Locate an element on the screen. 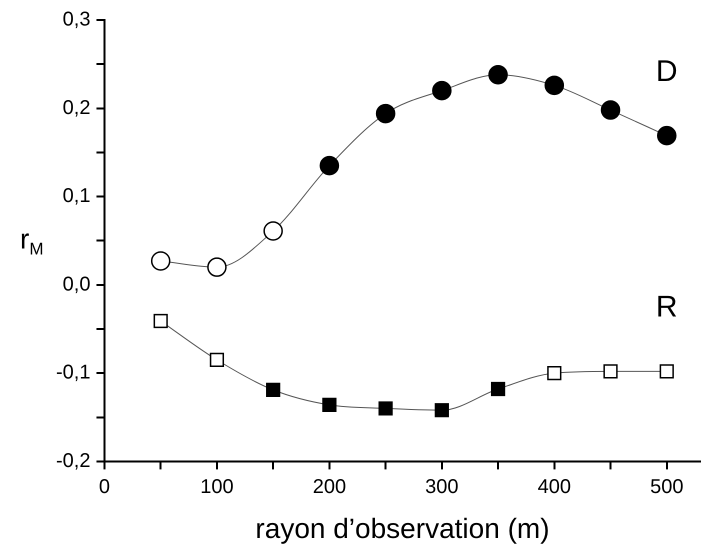  x-tick-label: 300 is located at coordinates (442, 487).